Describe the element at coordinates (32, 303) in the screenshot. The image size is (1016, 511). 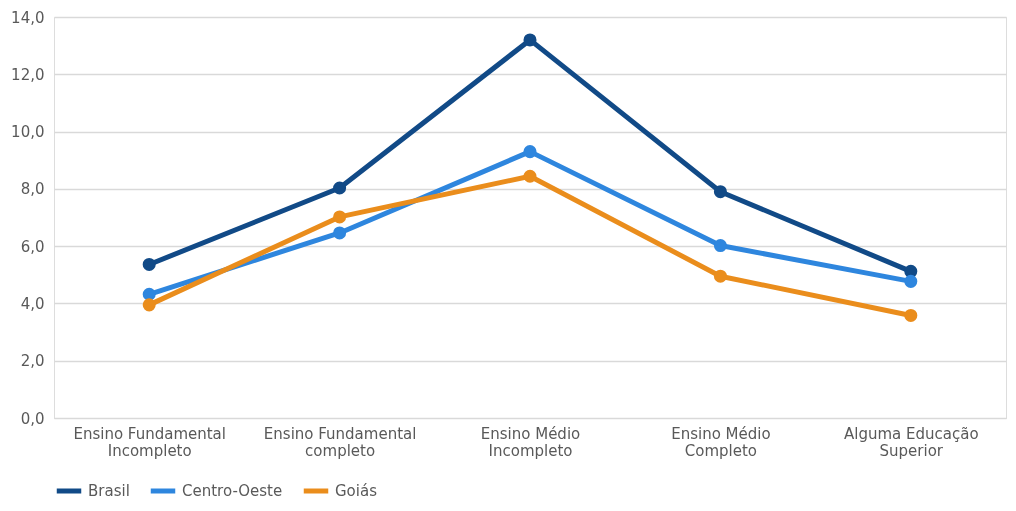
I see `y-tick-label: 4,0` at that location.